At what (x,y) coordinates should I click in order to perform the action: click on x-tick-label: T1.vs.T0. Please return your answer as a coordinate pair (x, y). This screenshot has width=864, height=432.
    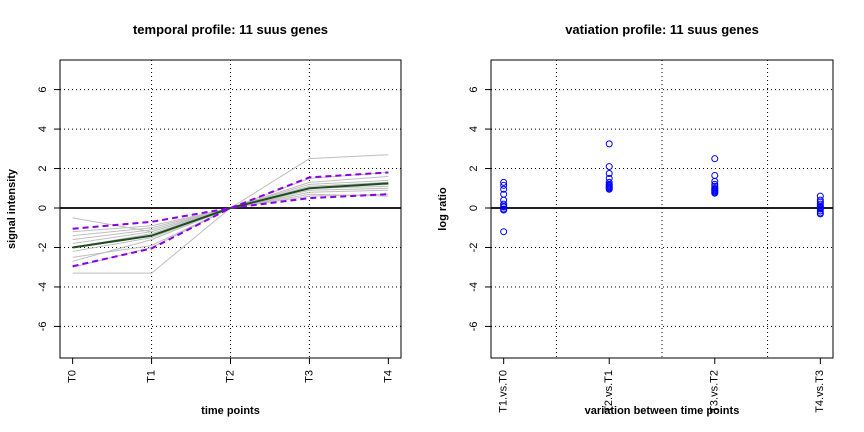
    Looking at the image, I should click on (504, 391).